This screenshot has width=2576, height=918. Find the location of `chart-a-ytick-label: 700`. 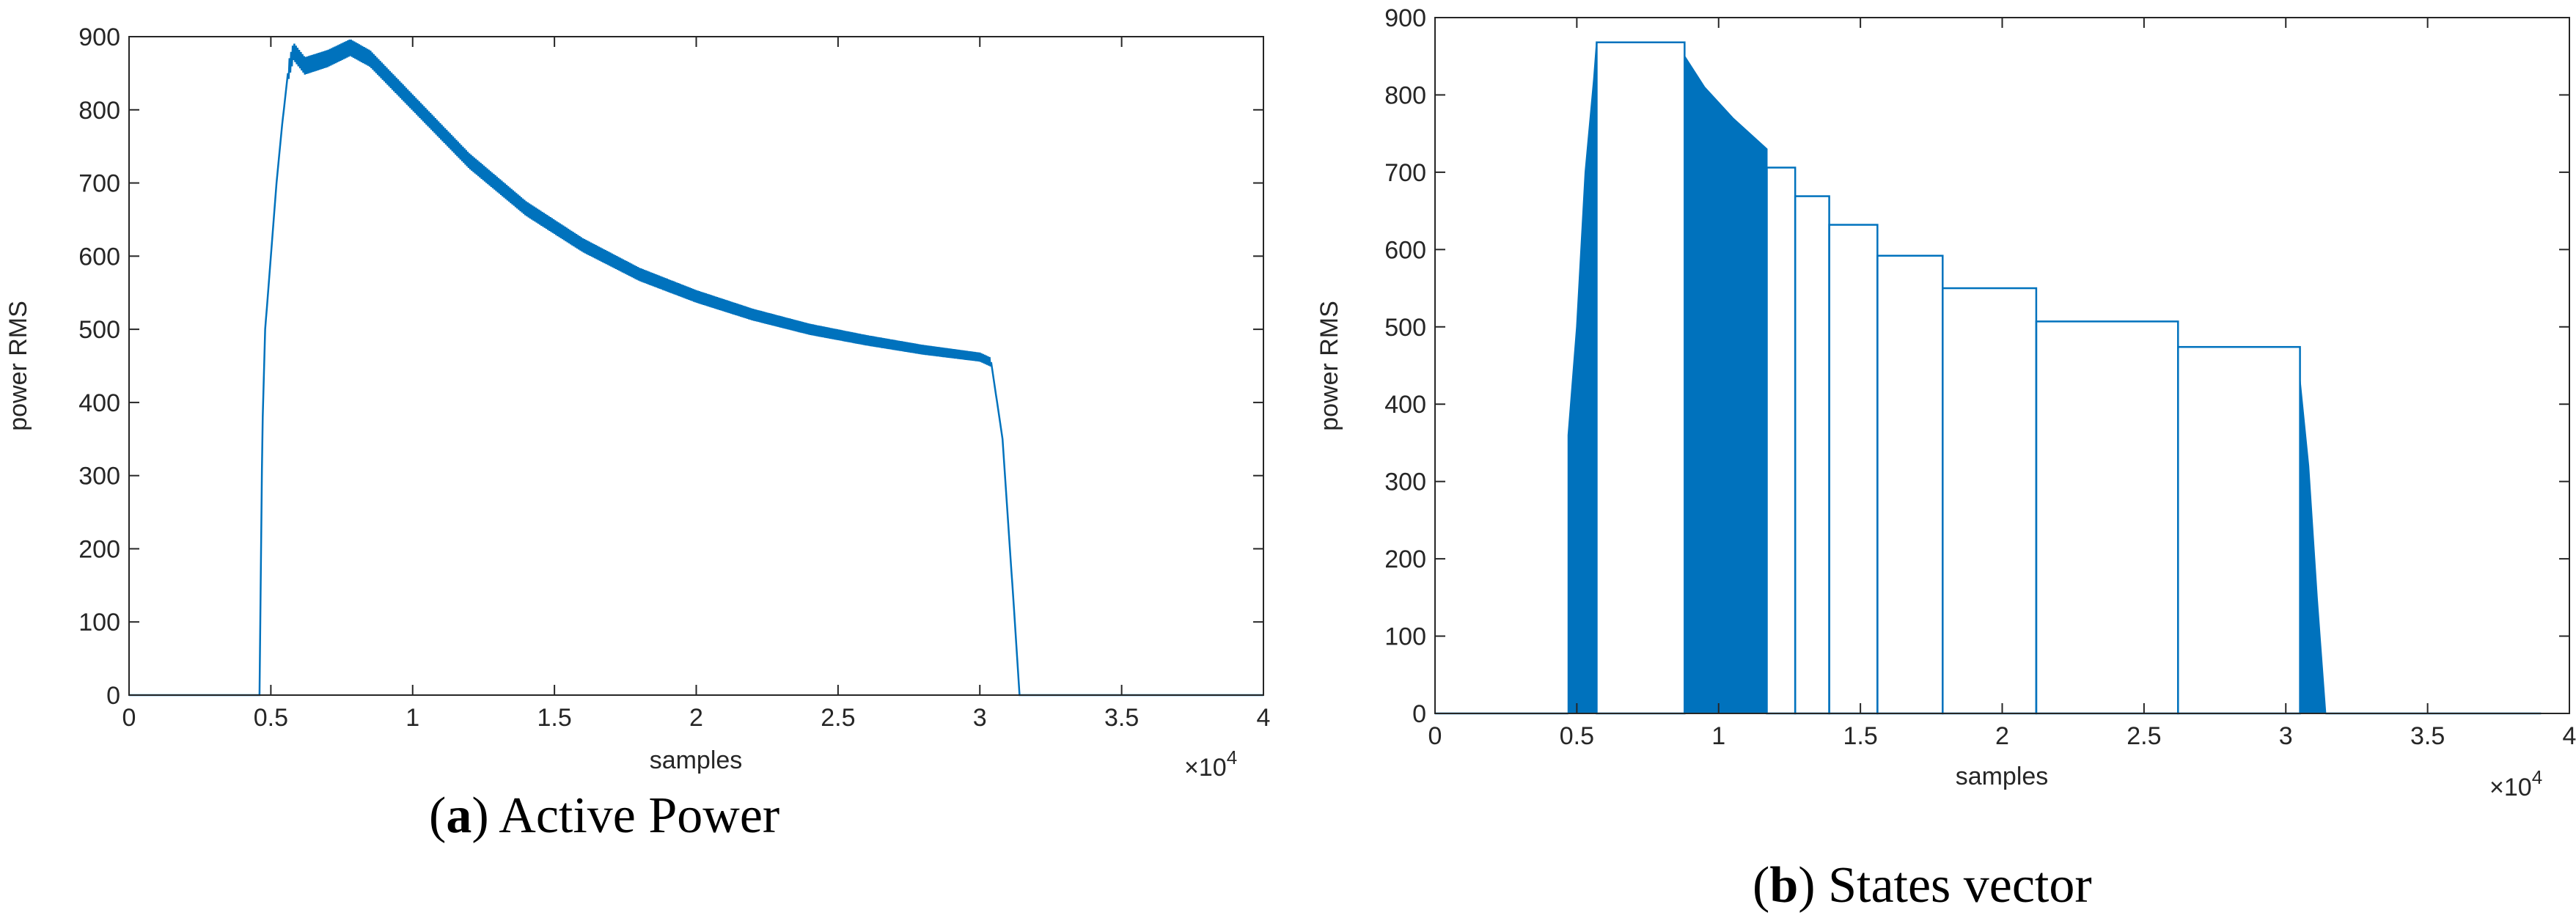

chart-a-ytick-label: 700 is located at coordinates (99, 184).